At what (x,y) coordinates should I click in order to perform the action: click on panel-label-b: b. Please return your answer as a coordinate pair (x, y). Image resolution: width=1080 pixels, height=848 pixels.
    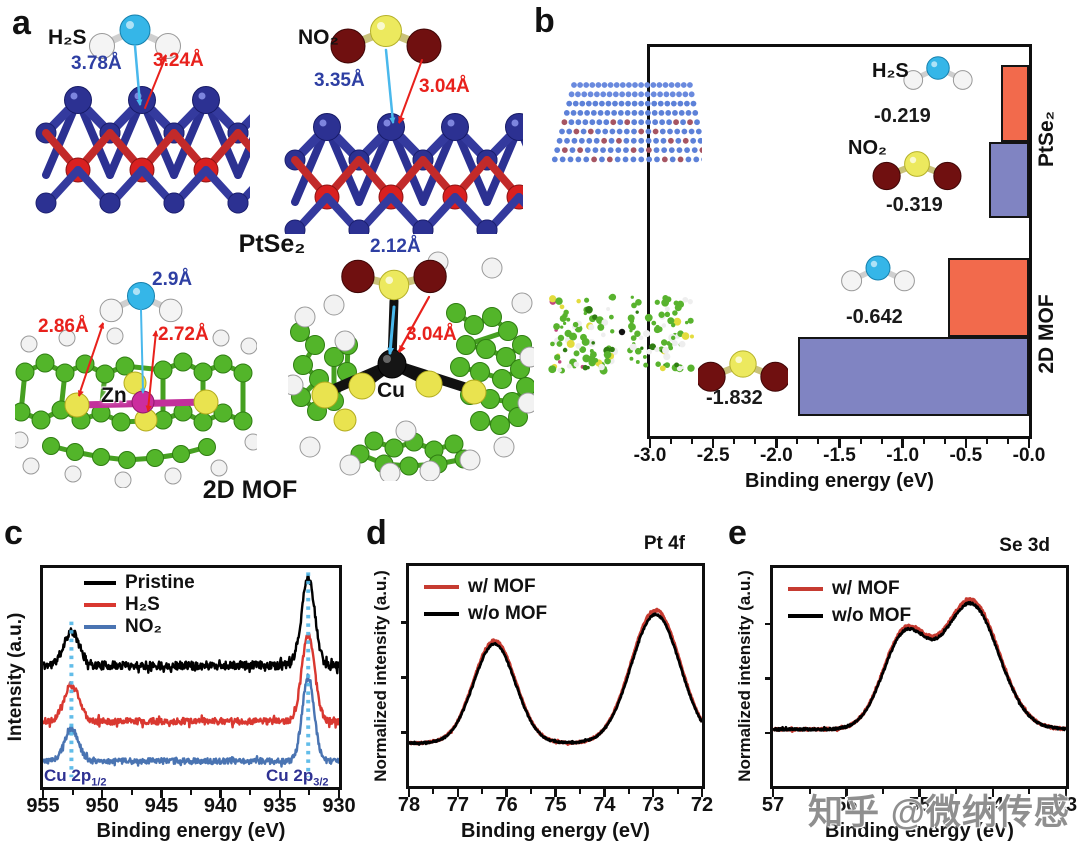
    Looking at the image, I should click on (544, 21).